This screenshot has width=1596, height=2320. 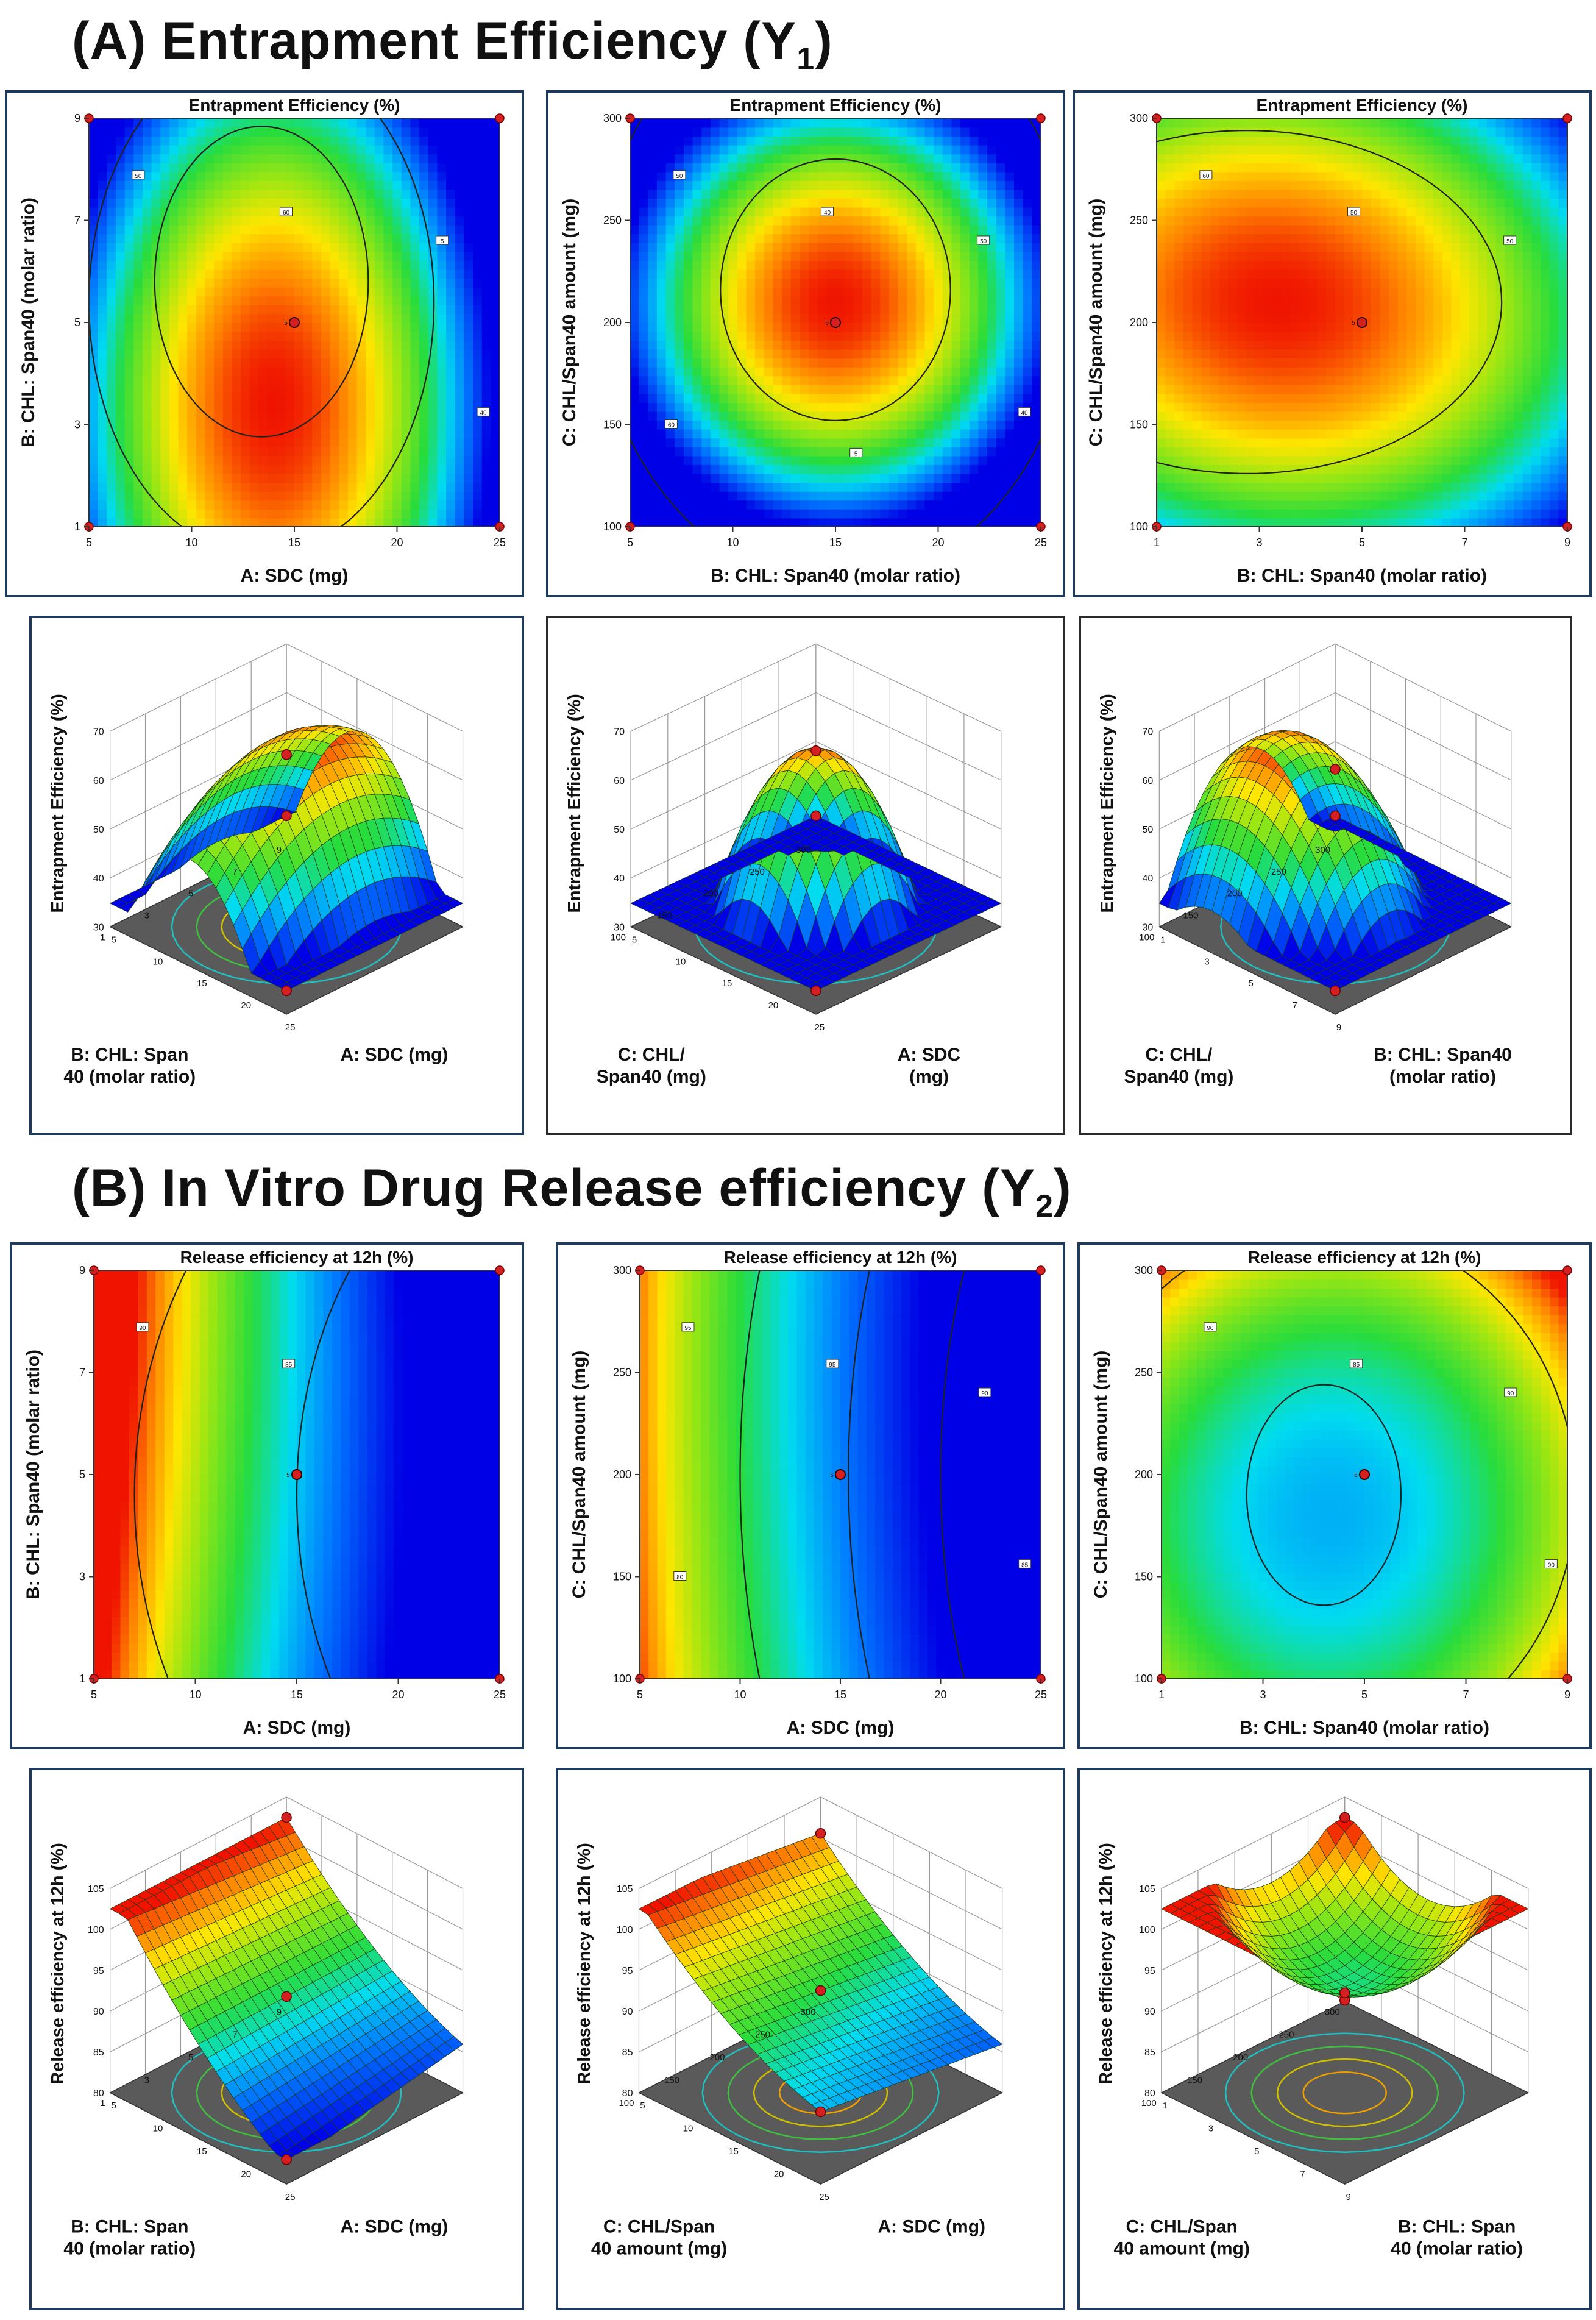 What do you see at coordinates (680, 176) in the screenshot?
I see `contour-label: 50` at bounding box center [680, 176].